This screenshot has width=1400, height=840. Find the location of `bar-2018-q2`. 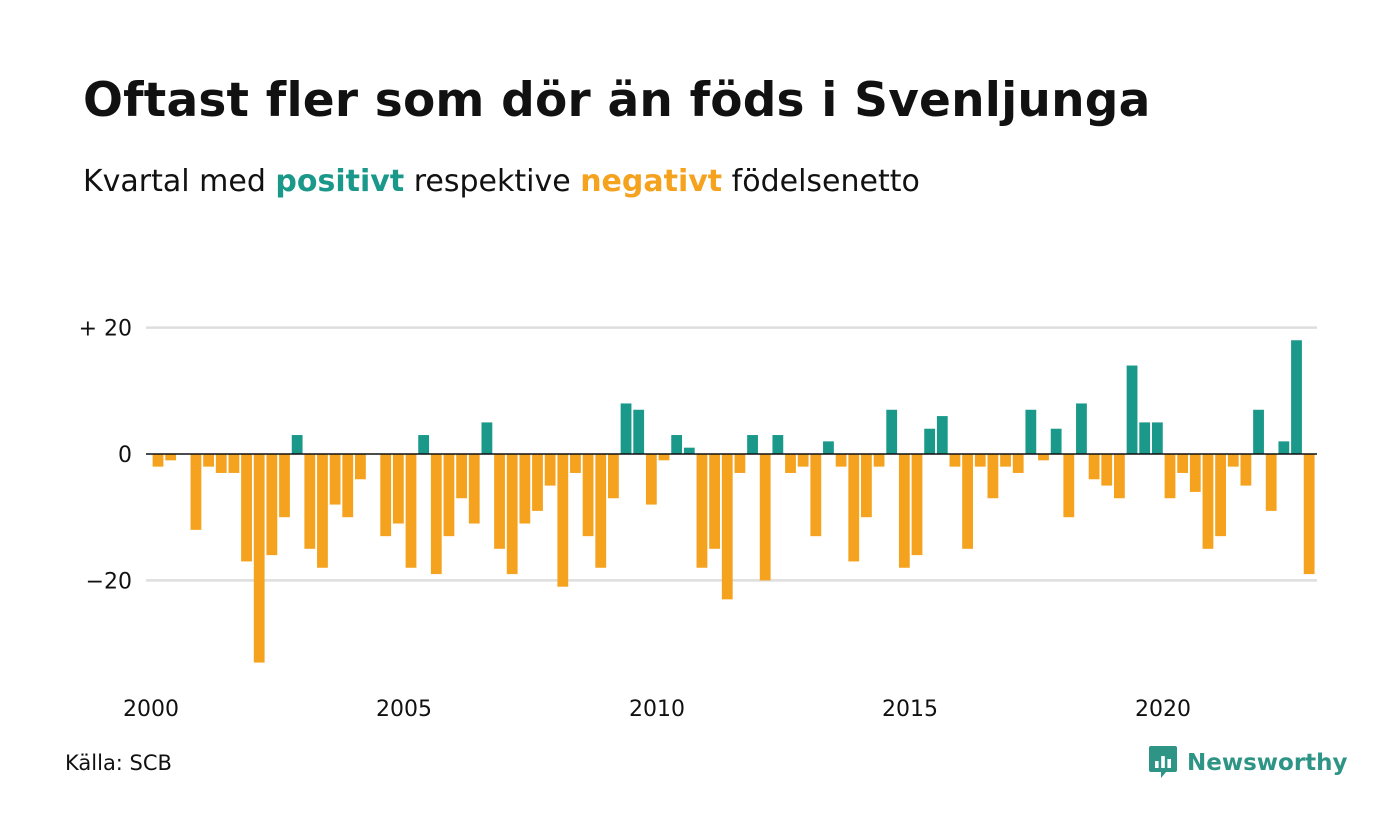

bar-2018-q2 is located at coordinates (1081, 428).